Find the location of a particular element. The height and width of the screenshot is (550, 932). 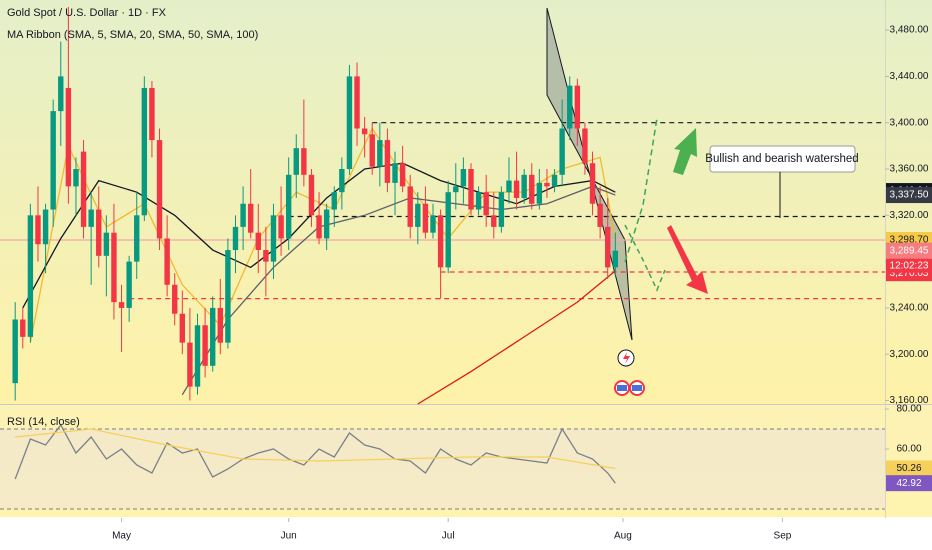

x-tick-label: Jul is located at coordinates (448, 536).